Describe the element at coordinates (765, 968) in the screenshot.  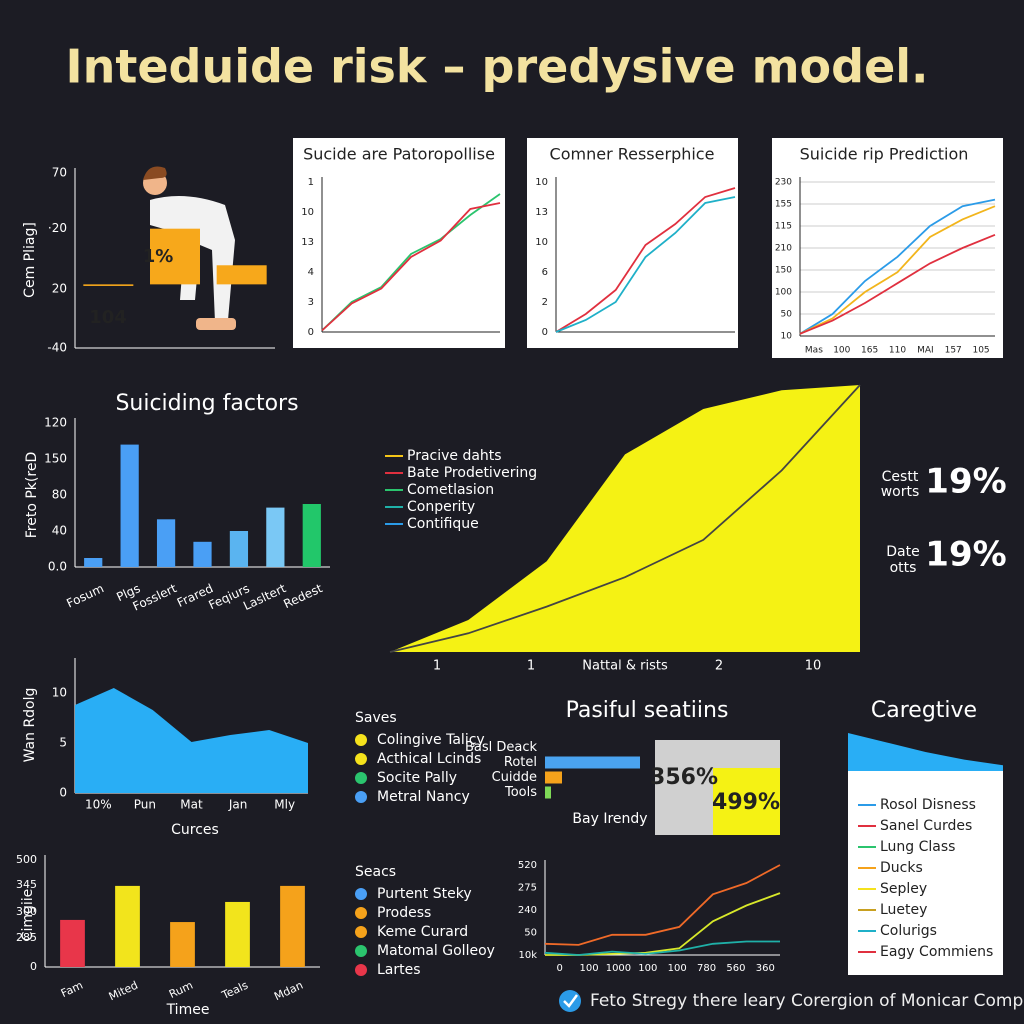
I see `x-tick-label: 360` at that location.